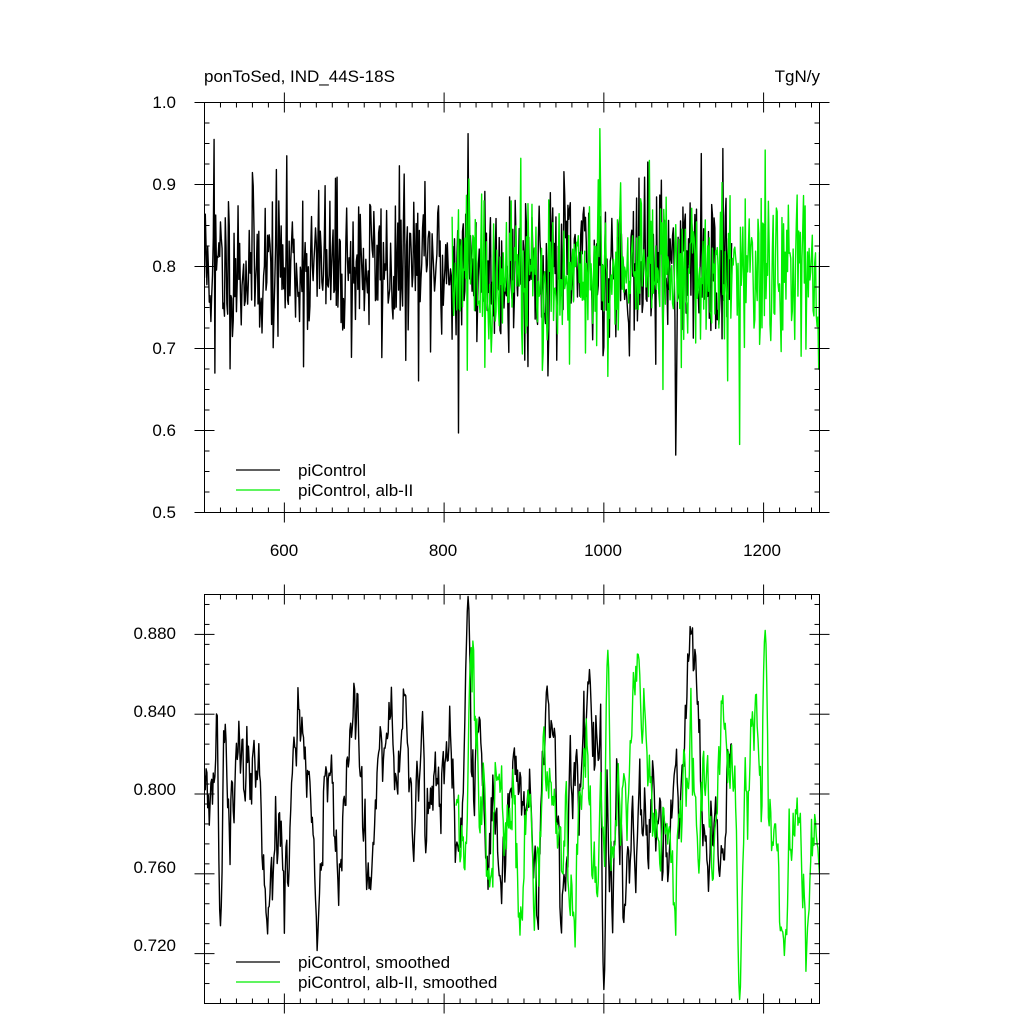 Image resolution: width=1024 pixels, height=1024 pixels. What do you see at coordinates (332, 470) in the screenshot?
I see `top-legend-label: piControl` at bounding box center [332, 470].